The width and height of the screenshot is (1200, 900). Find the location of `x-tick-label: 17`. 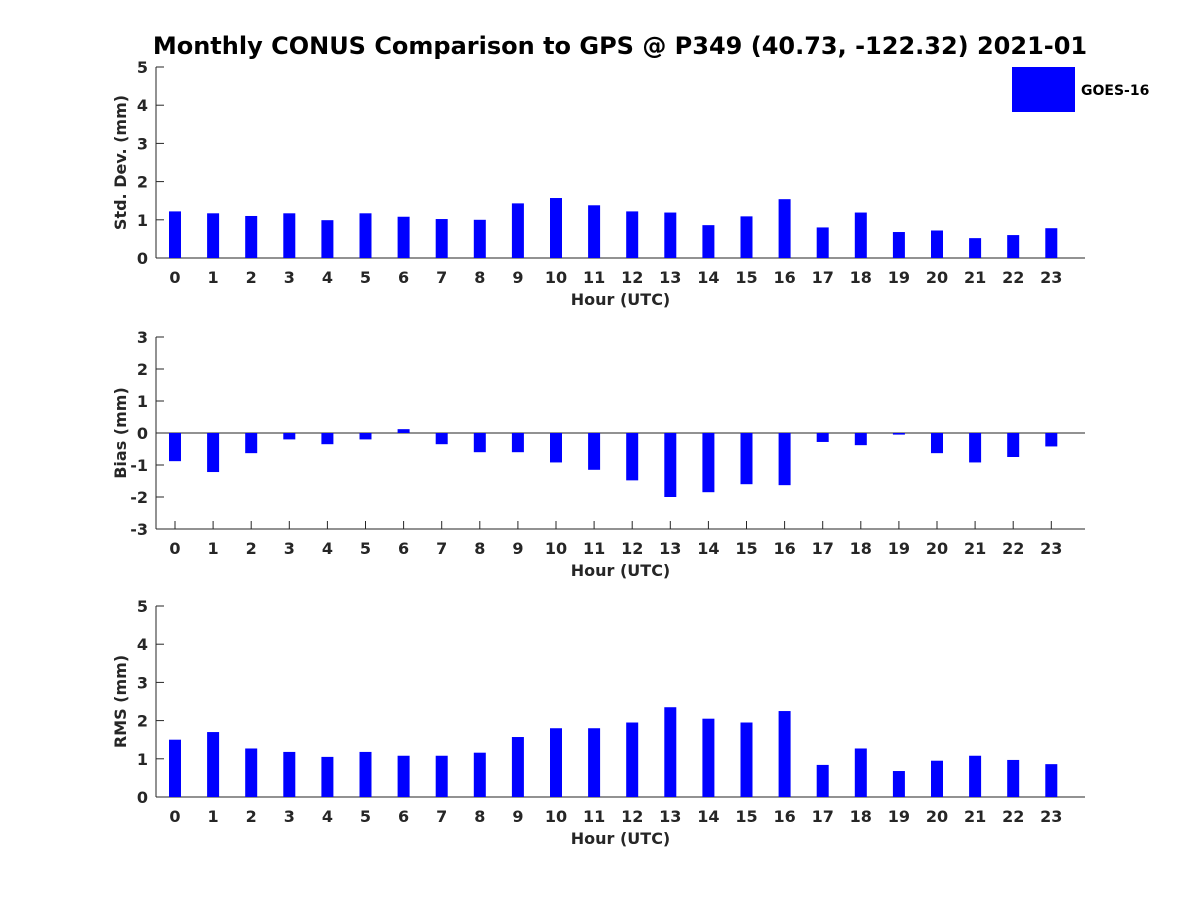

x-tick-label: 17 is located at coordinates (823, 816).